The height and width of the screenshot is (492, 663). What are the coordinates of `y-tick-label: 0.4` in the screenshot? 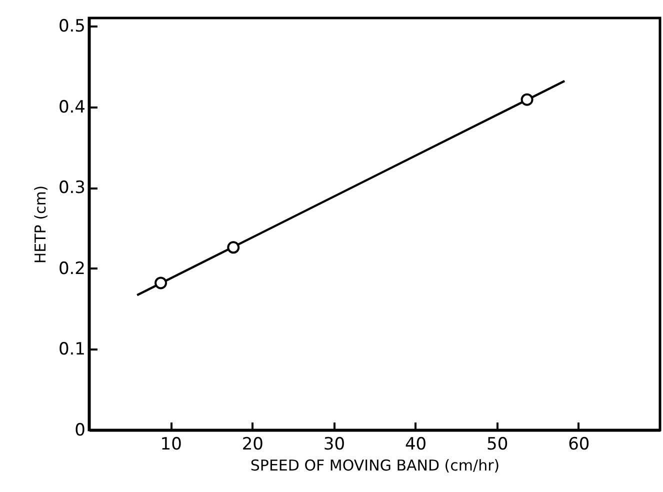 It's located at (72, 107).